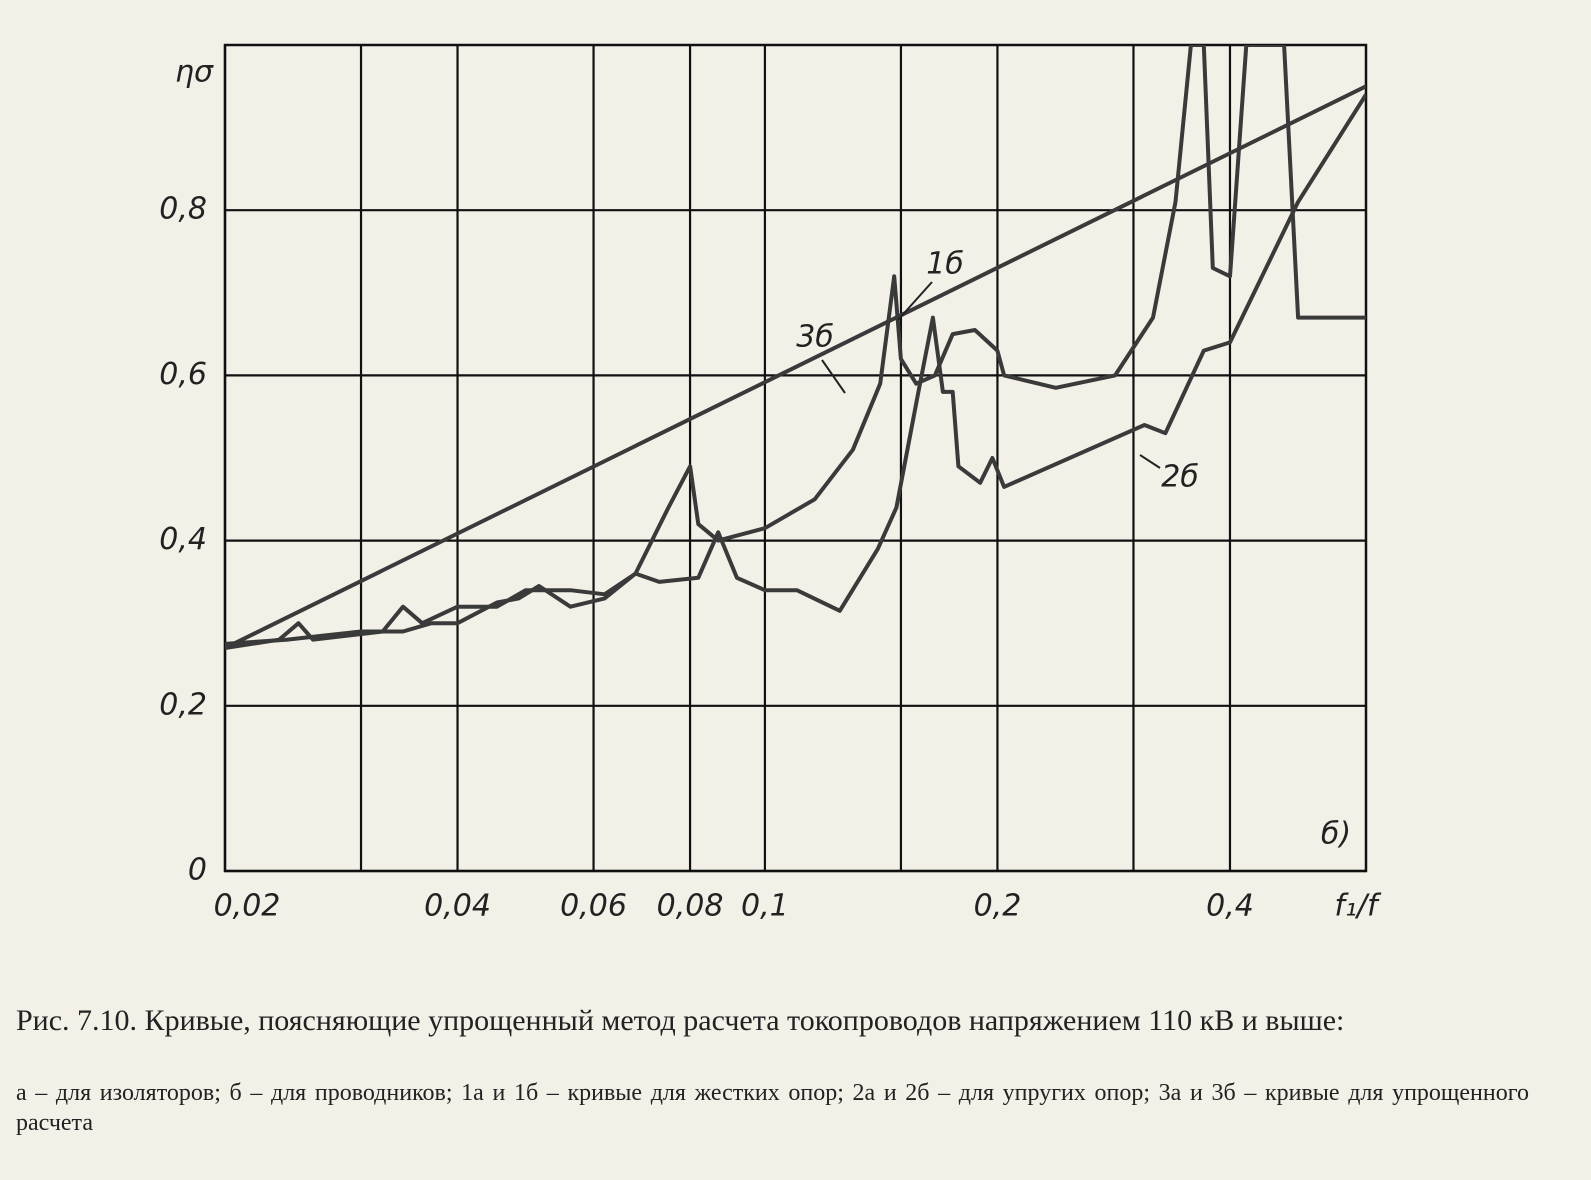 Image resolution: width=1591 pixels, height=1180 pixels. Describe the element at coordinates (194, 72) in the screenshot. I see `y-axis-label: ησ` at that location.